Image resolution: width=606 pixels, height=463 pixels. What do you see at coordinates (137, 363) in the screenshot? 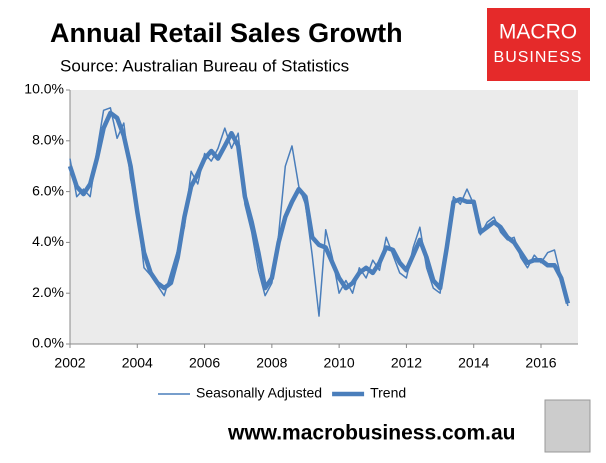
I see `x-tick-label: 2004` at bounding box center [137, 363].